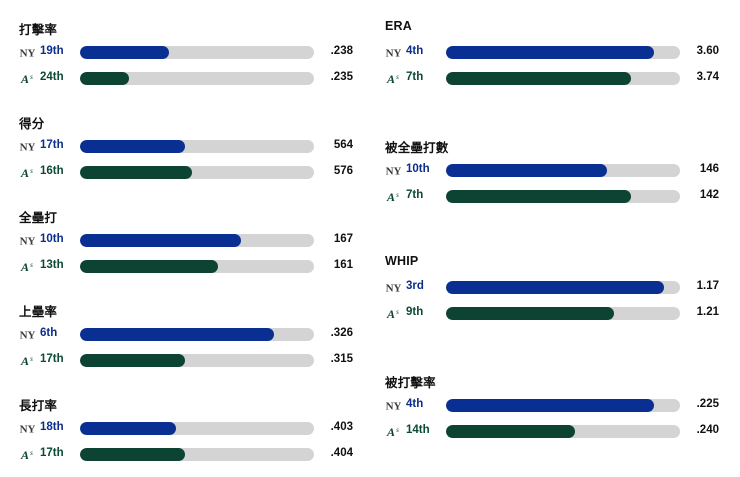  What do you see at coordinates (341, 453) in the screenshot?
I see `stat-value: .404` at bounding box center [341, 453].